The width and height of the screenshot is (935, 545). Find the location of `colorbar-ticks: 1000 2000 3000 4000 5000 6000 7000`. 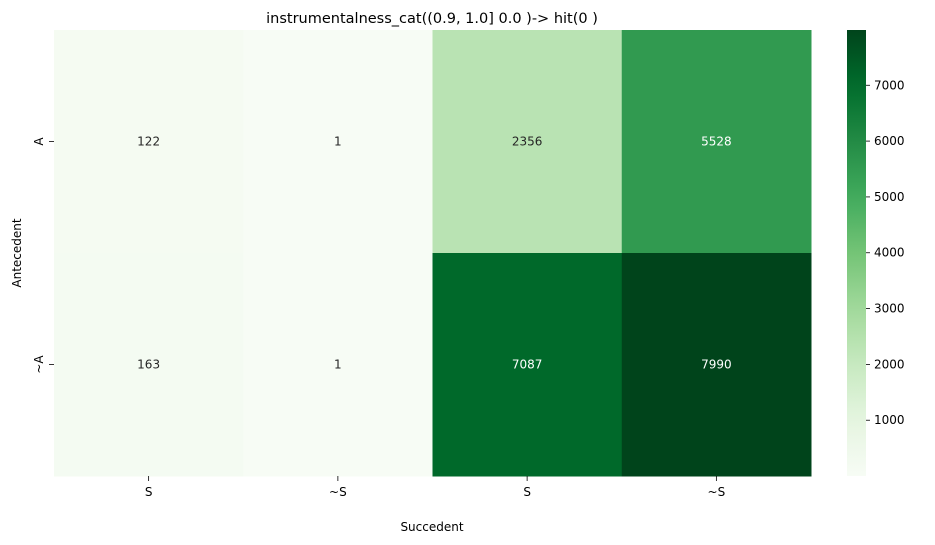

colorbar-ticks: 1000 2000 3000 4000 5000 6000 7000 is located at coordinates (885, 252).